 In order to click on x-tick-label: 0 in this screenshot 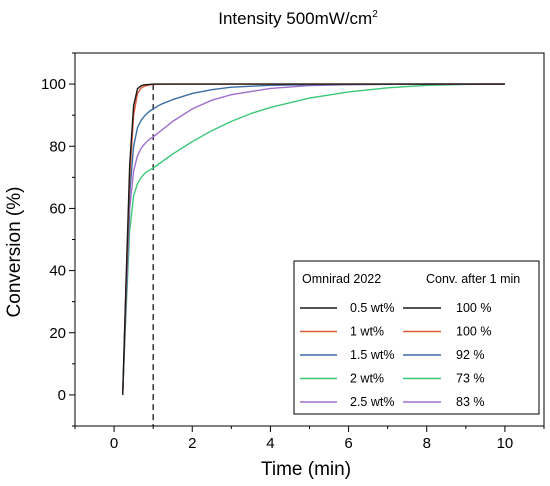, I will do `click(114, 443)`.